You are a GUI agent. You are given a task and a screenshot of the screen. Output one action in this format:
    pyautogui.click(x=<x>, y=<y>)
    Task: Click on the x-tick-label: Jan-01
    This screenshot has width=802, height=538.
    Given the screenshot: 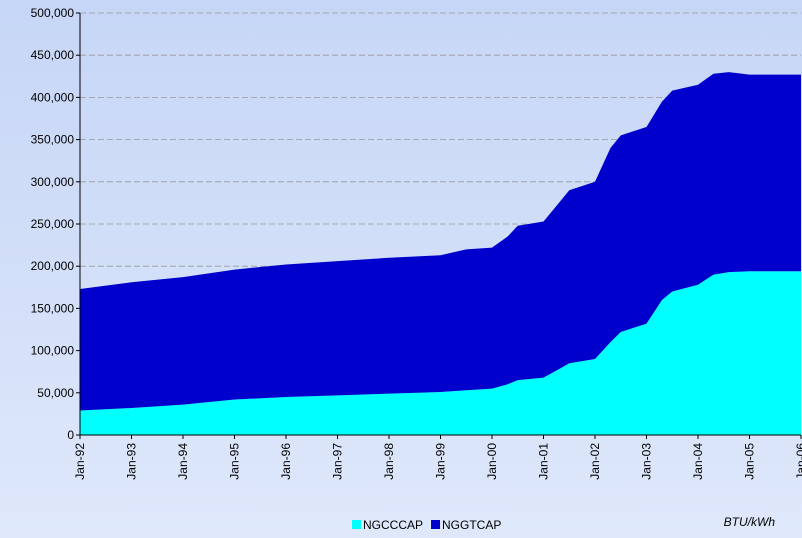 What is the action you would take?
    pyautogui.click(x=544, y=461)
    